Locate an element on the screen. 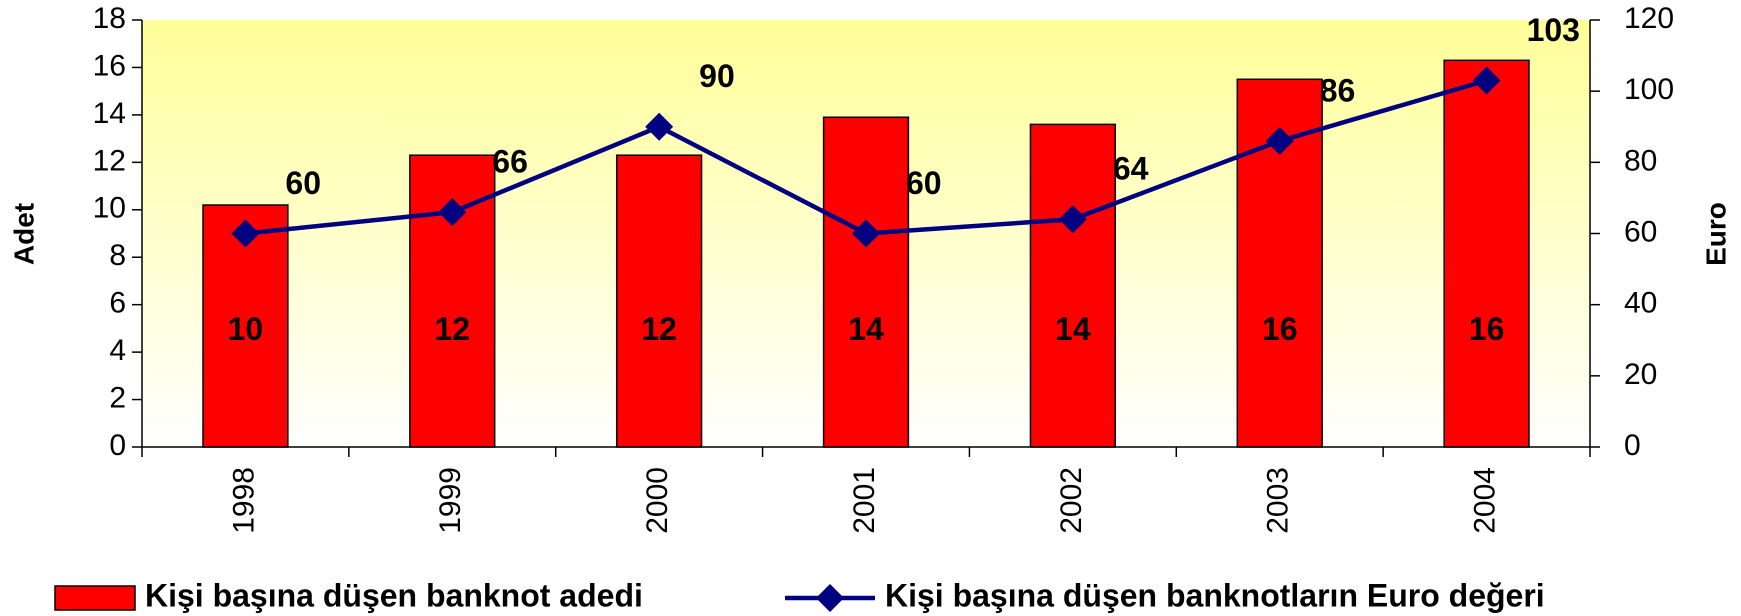 The height and width of the screenshot is (616, 1741). y-tick-label: 12 is located at coordinates (109, 160).